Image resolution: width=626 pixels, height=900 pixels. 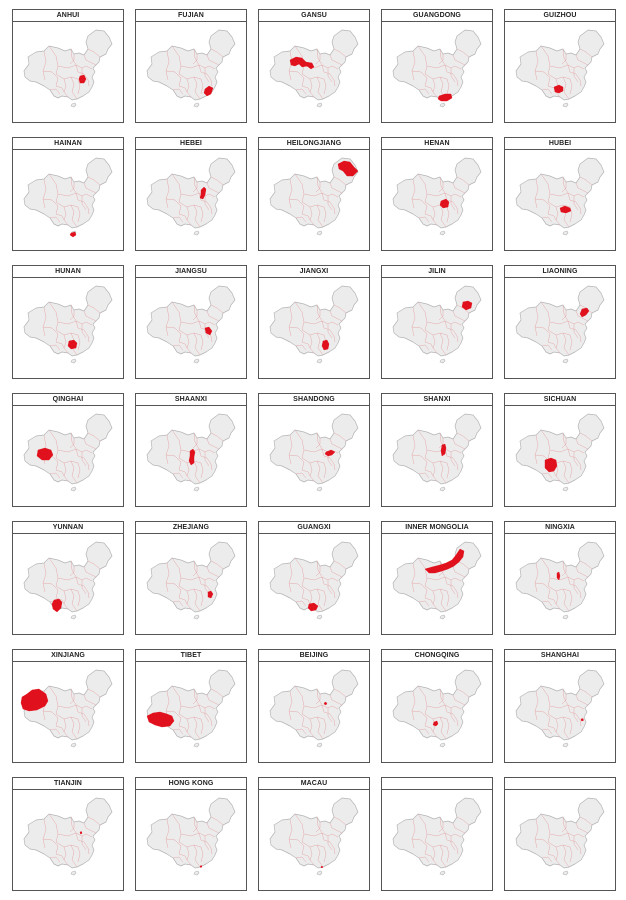 What do you see at coordinates (565, 209) in the screenshot?
I see `highlighted-region-hubei` at bounding box center [565, 209].